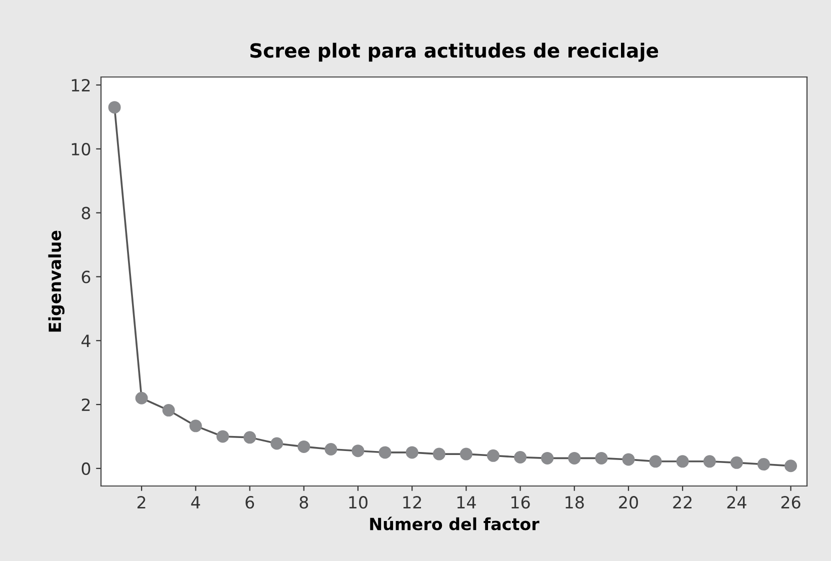  Describe the element at coordinates (81, 149) in the screenshot. I see `y-tick-label: 10` at that location.